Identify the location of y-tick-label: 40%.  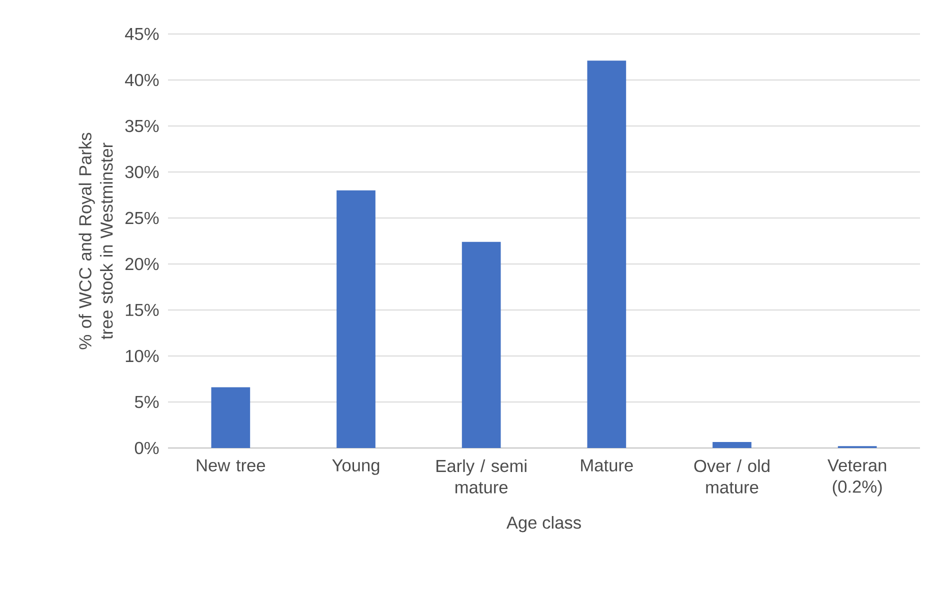
(141, 80).